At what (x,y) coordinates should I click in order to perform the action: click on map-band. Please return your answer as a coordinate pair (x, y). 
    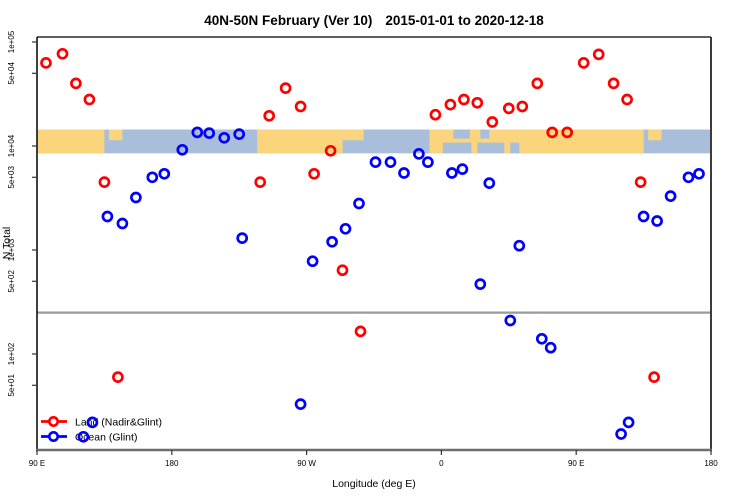
    Looking at the image, I should click on (374, 141).